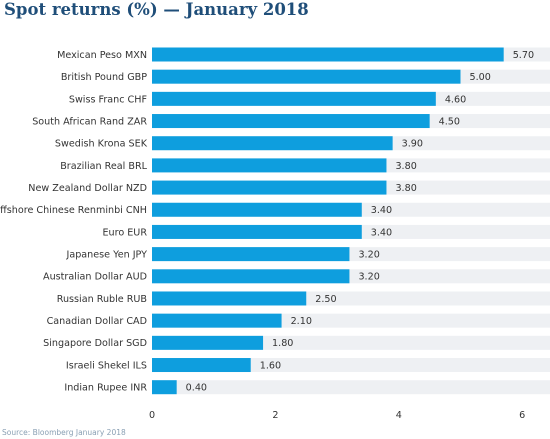 The image size is (550, 439). What do you see at coordinates (270, 365) in the screenshot?
I see `data-label: 1.60` at bounding box center [270, 365].